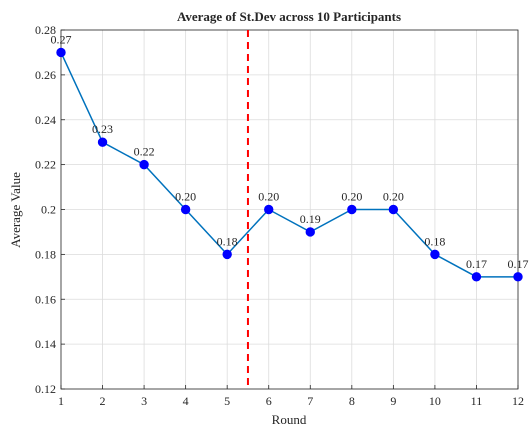  What do you see at coordinates (310, 219) in the screenshot?
I see `data-label: 0.19` at bounding box center [310, 219].